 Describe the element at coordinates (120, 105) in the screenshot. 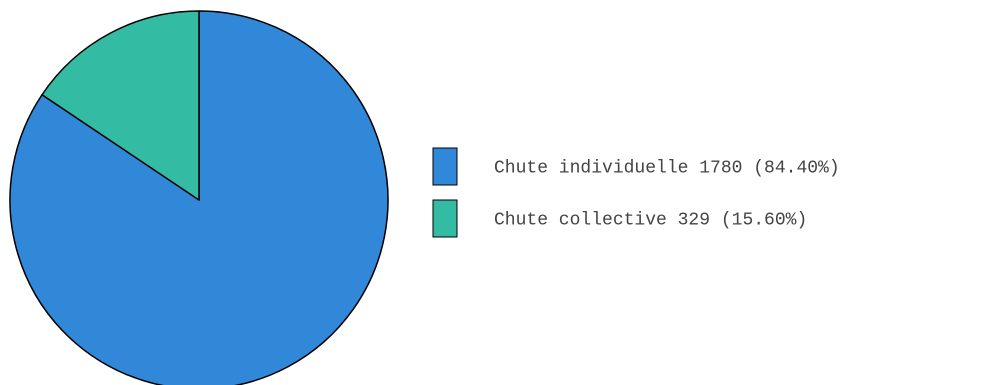

I see `pie-slice-chute-collective` at that location.